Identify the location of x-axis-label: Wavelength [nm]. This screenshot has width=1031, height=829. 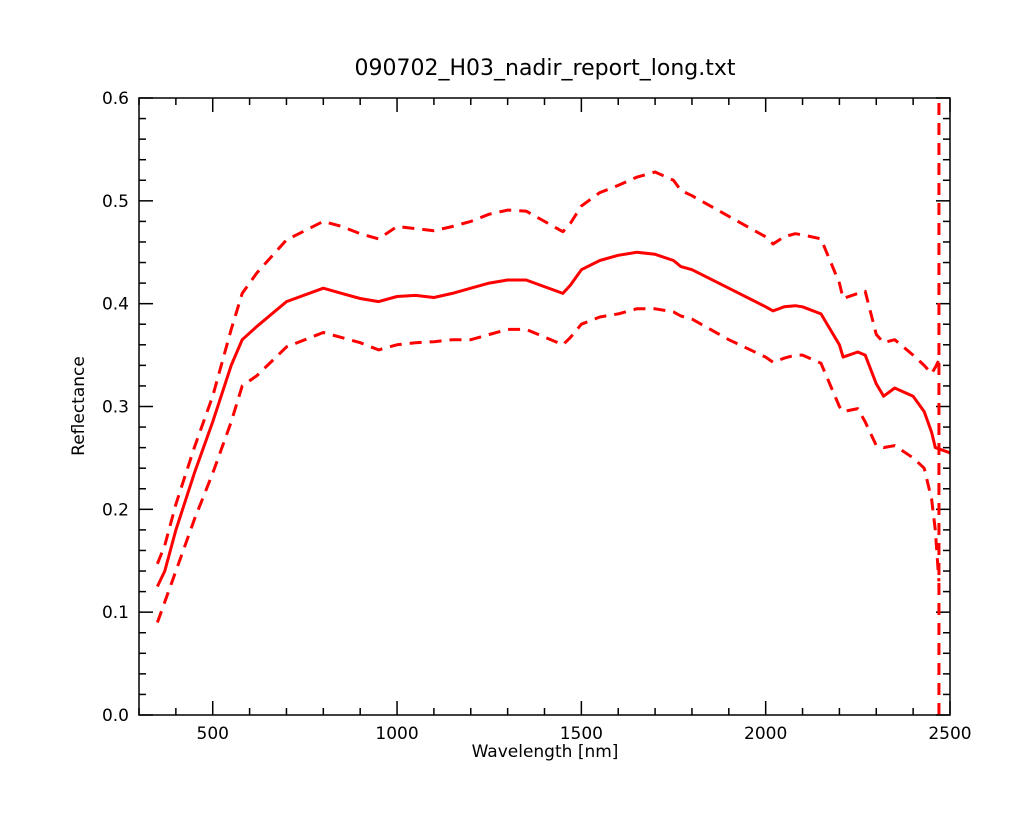
(545, 752).